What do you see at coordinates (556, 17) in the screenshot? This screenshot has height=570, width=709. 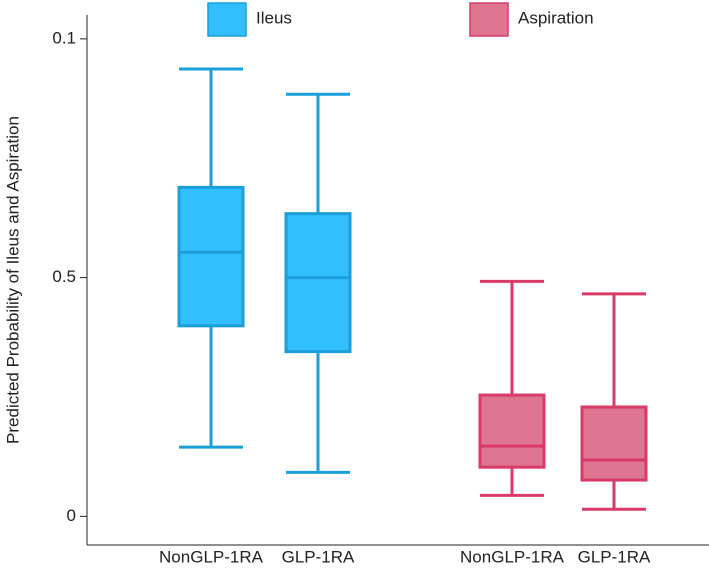 I see `legend-label: Aspiration` at bounding box center [556, 17].